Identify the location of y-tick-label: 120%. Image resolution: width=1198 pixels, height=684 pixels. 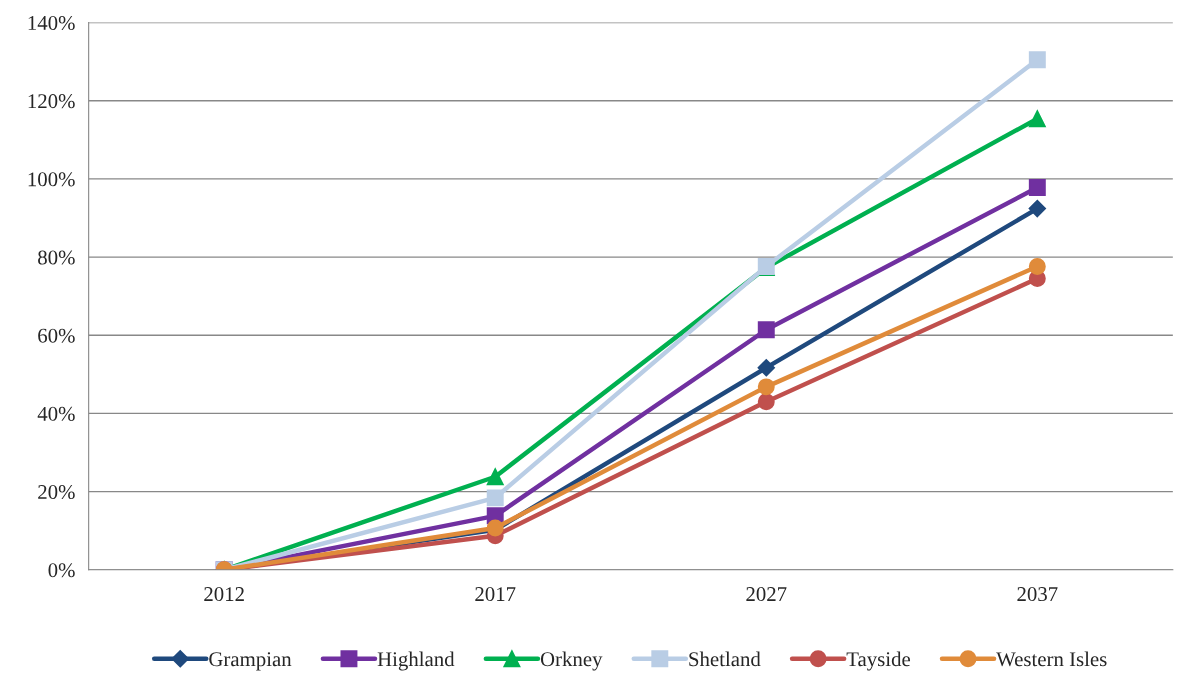
(51, 101).